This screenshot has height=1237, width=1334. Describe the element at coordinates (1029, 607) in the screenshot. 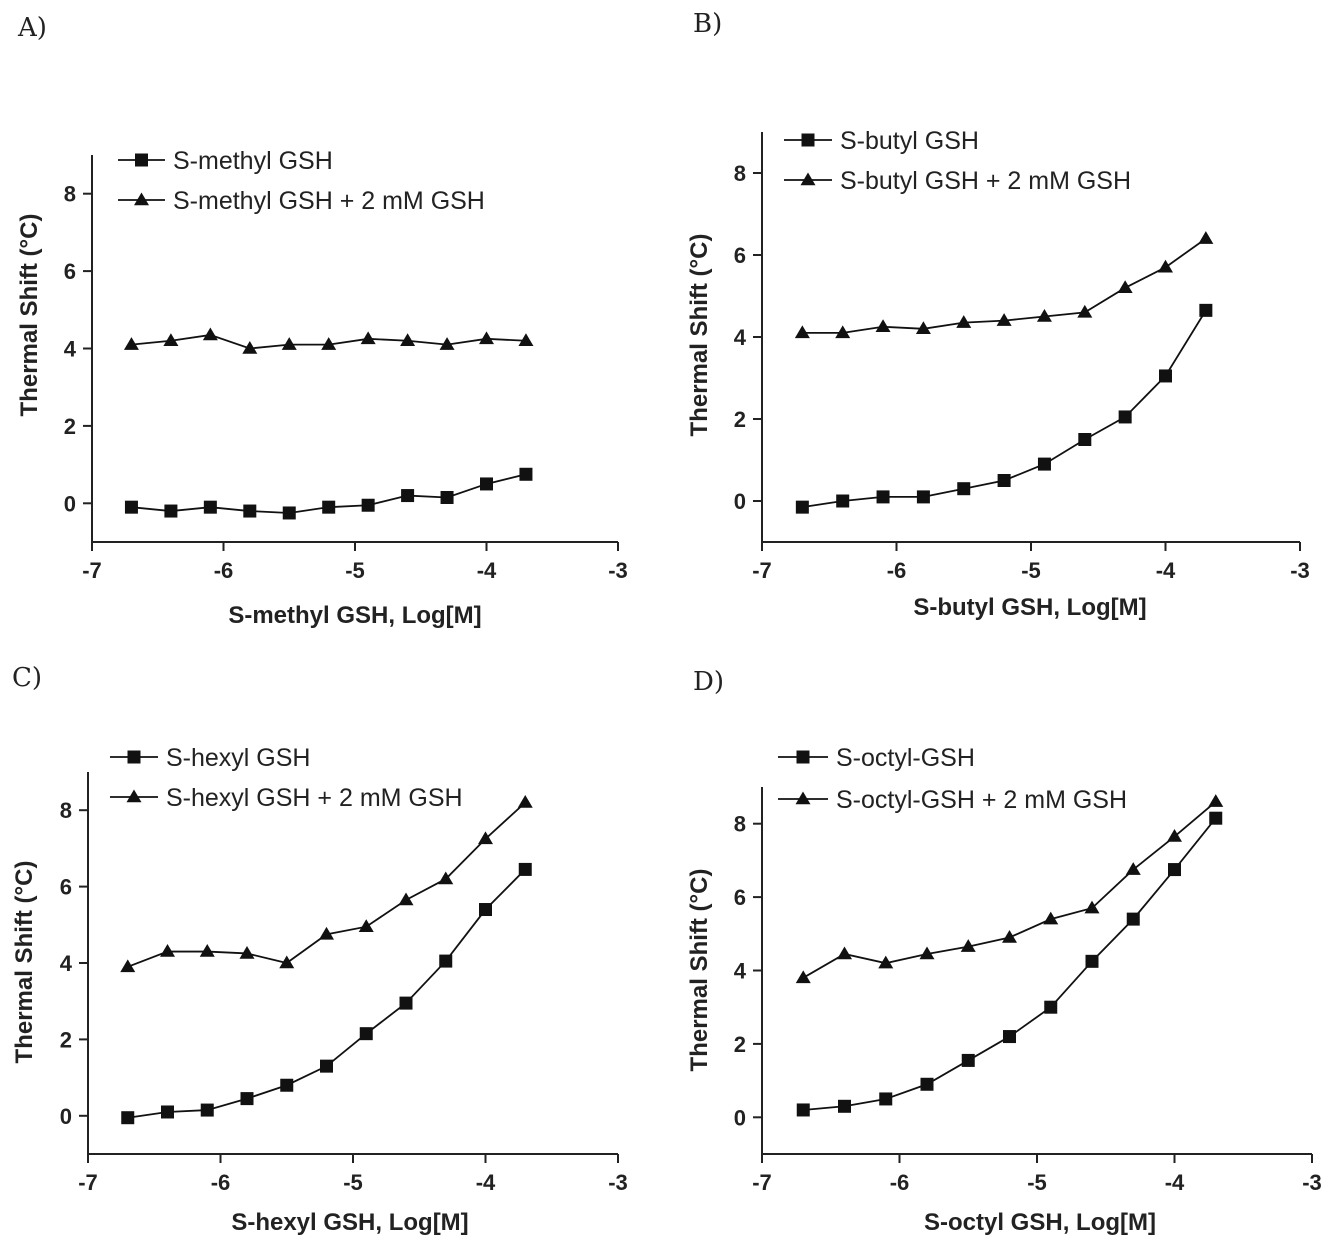

I see `x-axis-title: S-butyl GSH, Log[M]` at that location.